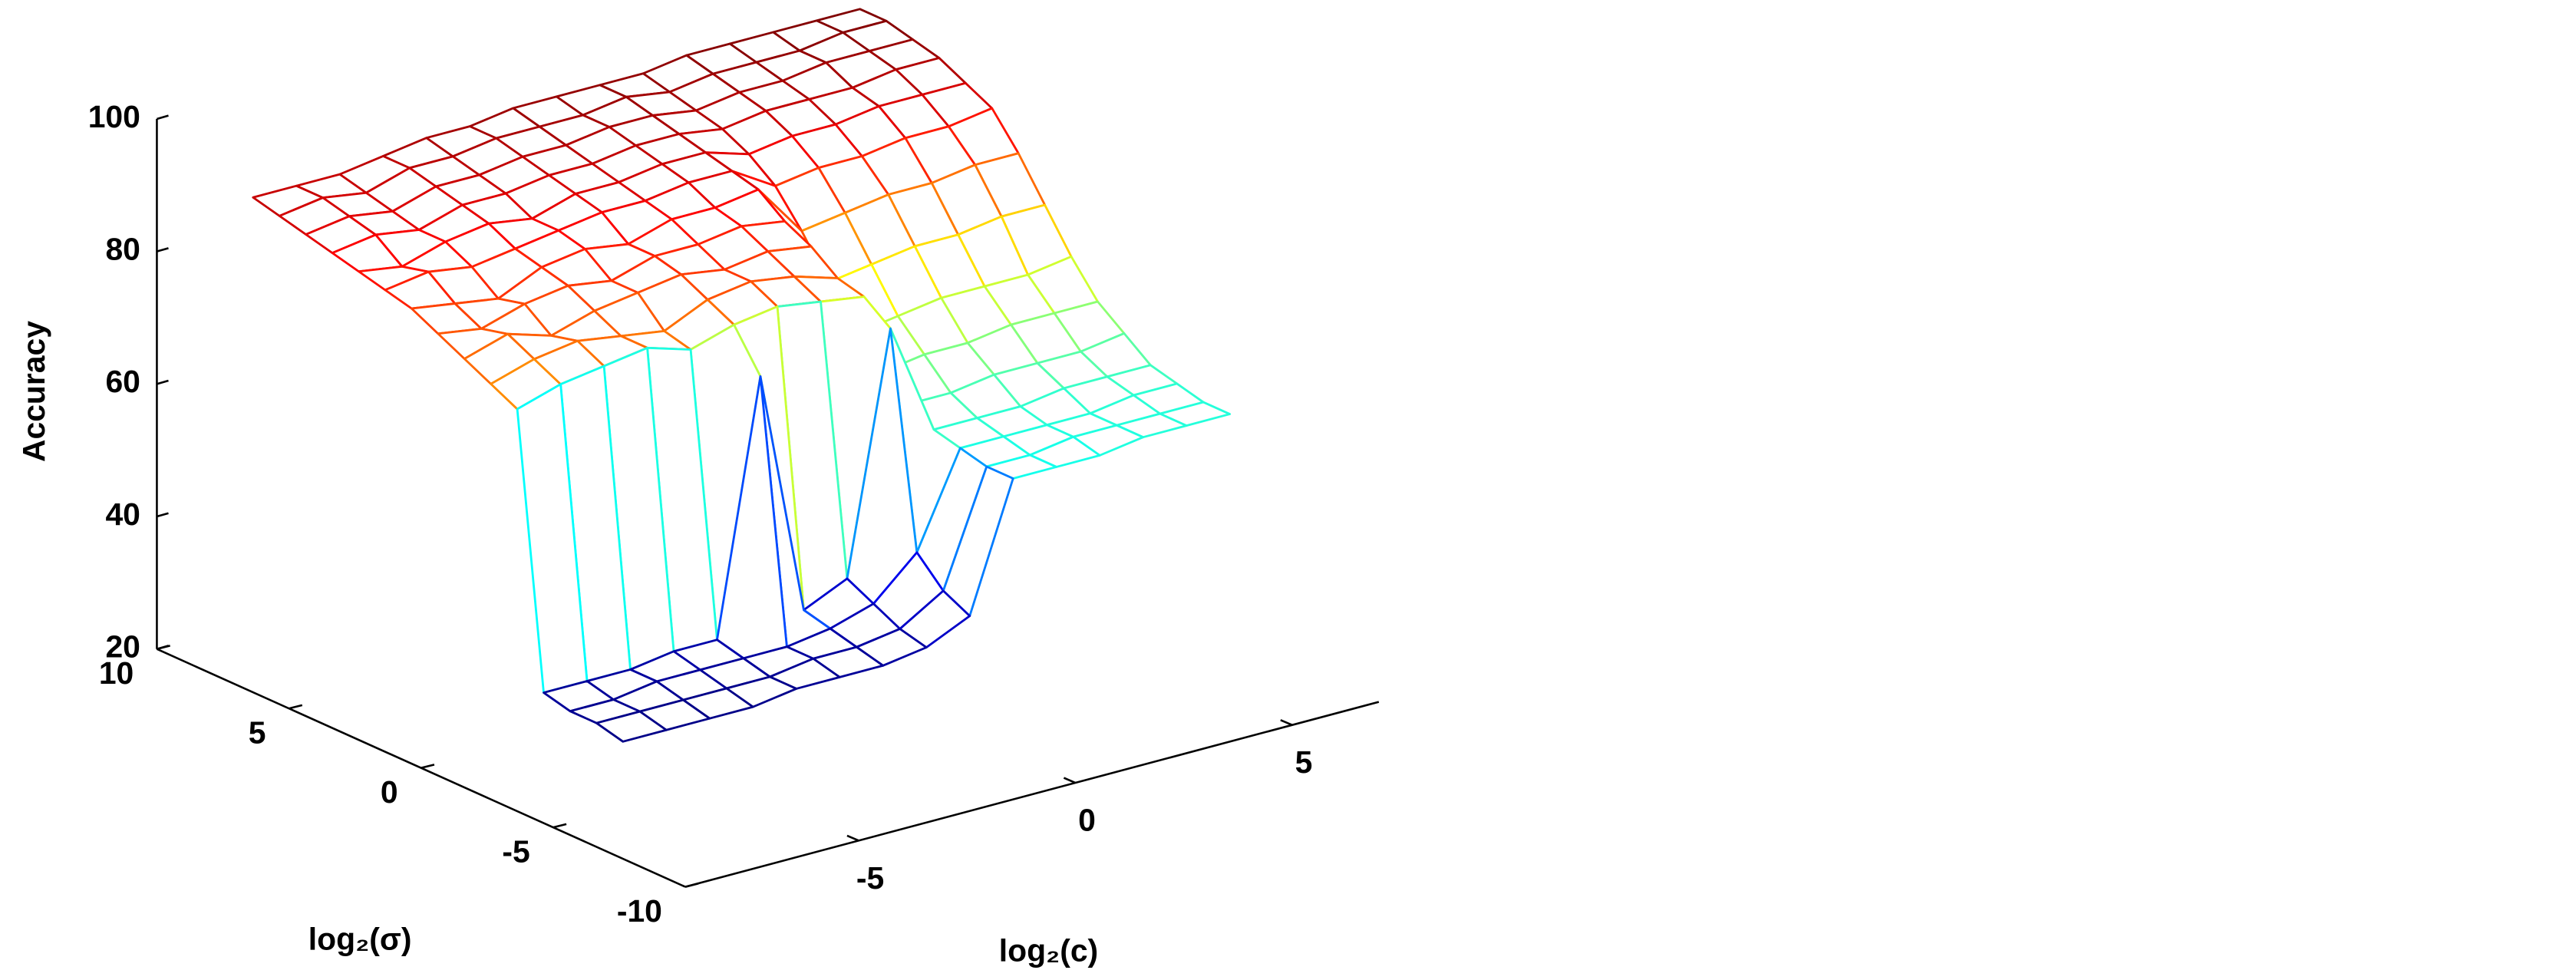 This screenshot has width=2576, height=980. Describe the element at coordinates (1048, 950) in the screenshot. I see `x-axis-label: log₂(c)` at that location.